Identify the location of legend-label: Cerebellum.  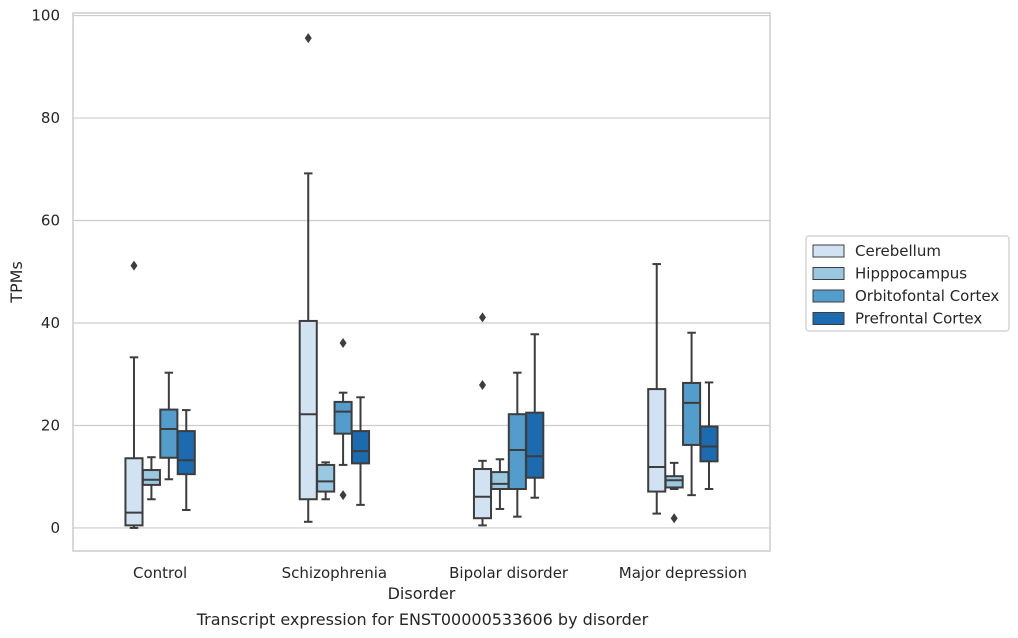
(898, 251).